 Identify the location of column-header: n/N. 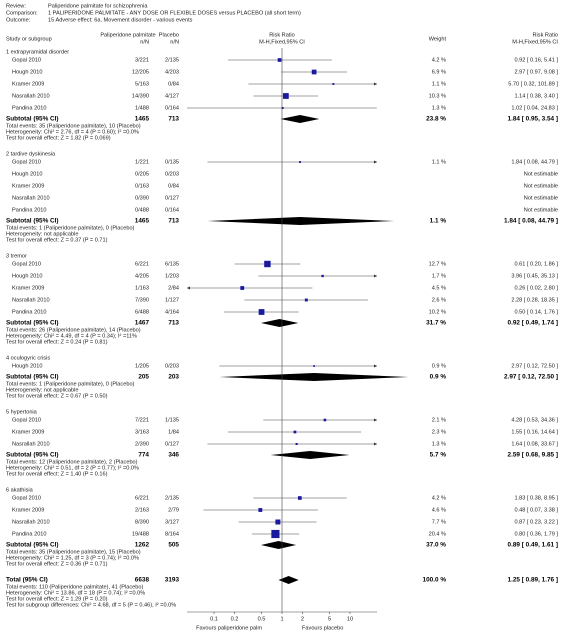
(174, 42).